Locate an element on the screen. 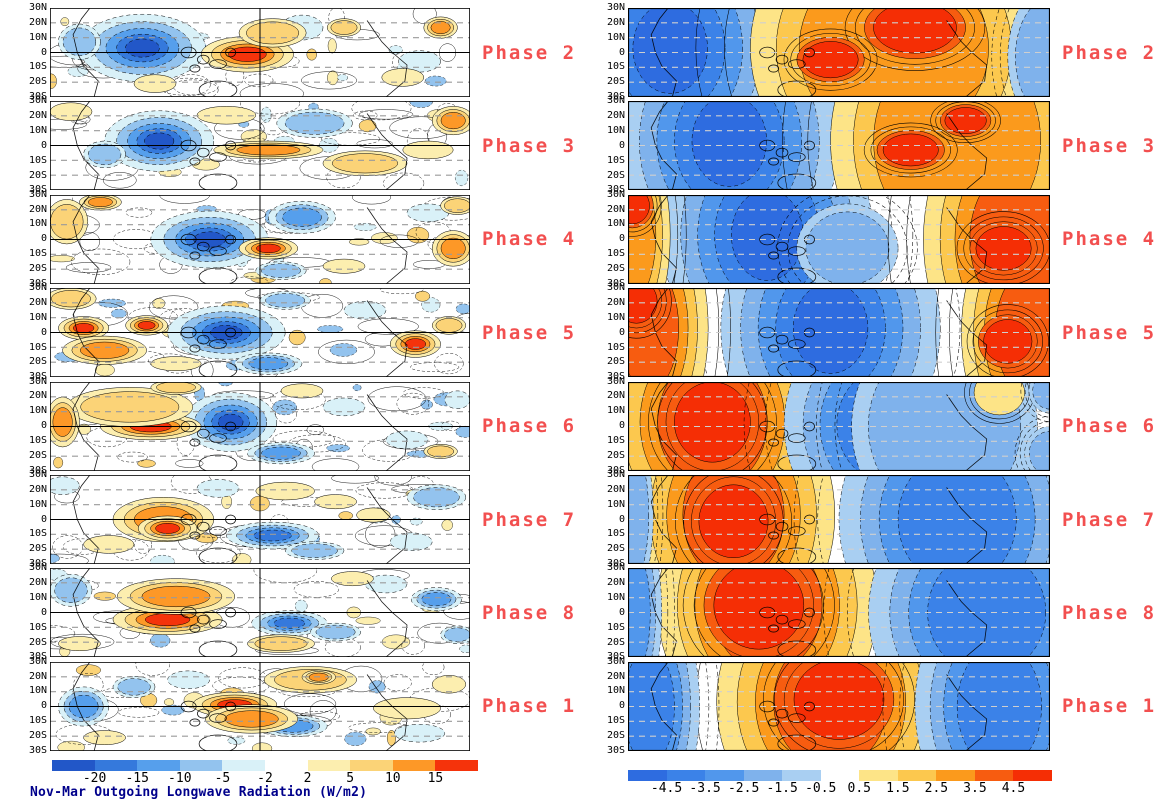  colorbar-tick-label: 5 is located at coordinates (350, 778).